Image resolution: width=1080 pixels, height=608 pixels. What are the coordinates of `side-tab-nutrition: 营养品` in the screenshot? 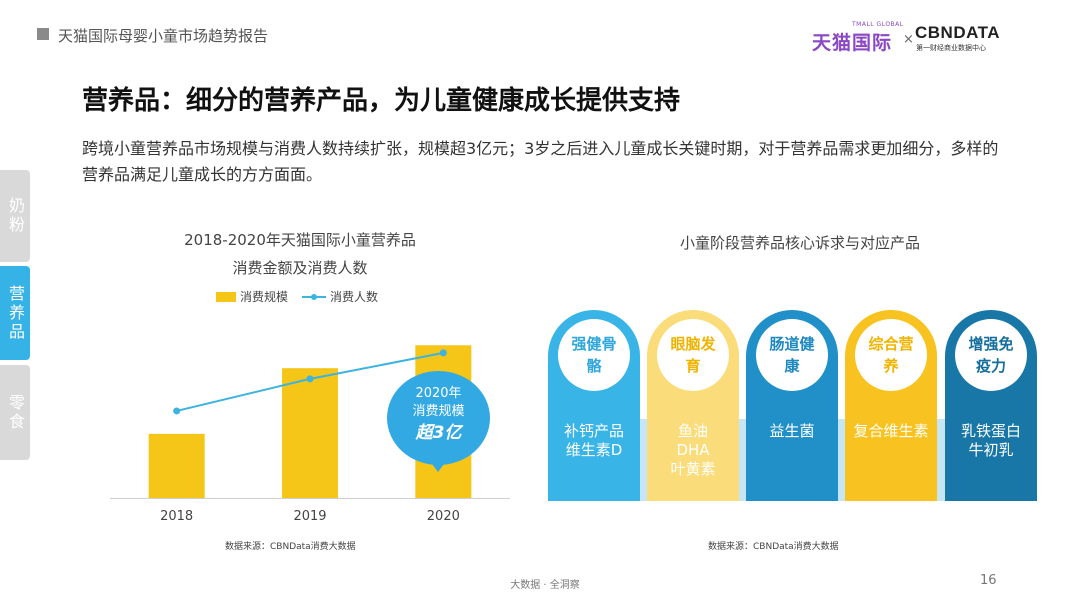 It's located at (15, 313).